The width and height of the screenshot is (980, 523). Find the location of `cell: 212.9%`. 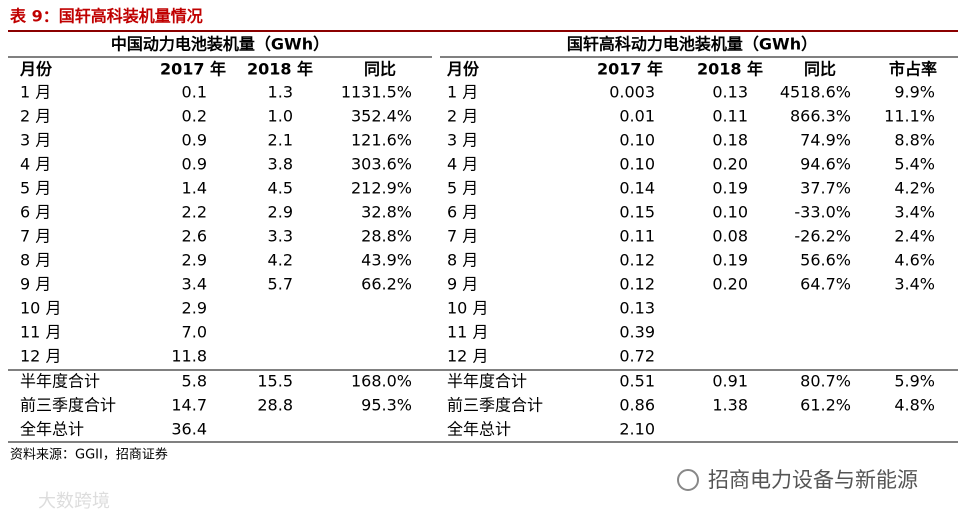

cell: 212.9% is located at coordinates (381, 188).